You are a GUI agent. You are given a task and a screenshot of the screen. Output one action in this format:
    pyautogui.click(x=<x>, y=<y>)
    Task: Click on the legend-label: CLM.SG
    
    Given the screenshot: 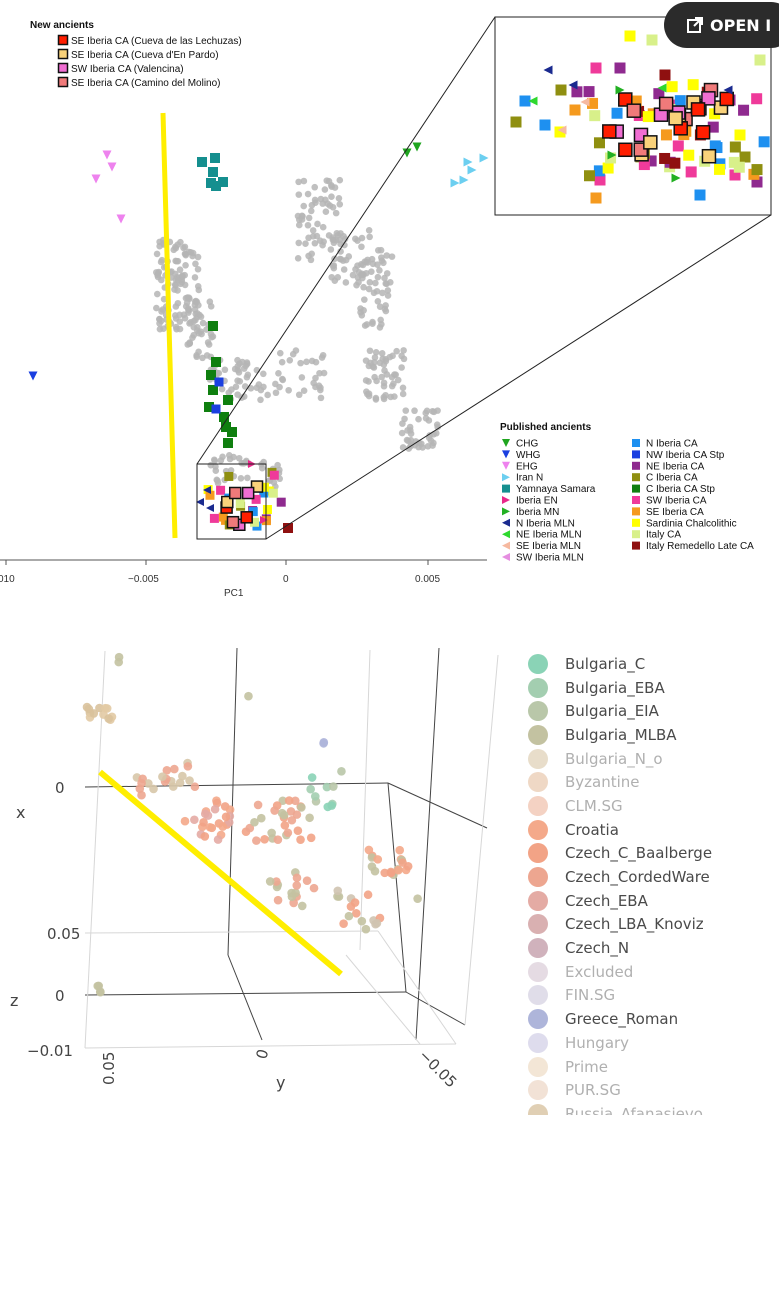 What is the action you would take?
    pyautogui.click(x=594, y=805)
    